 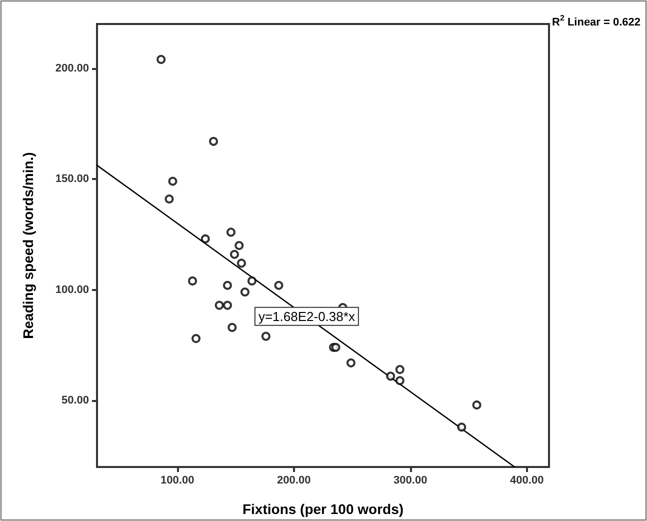 I want to click on y-tick-label: 50.00, so click(x=75, y=400).